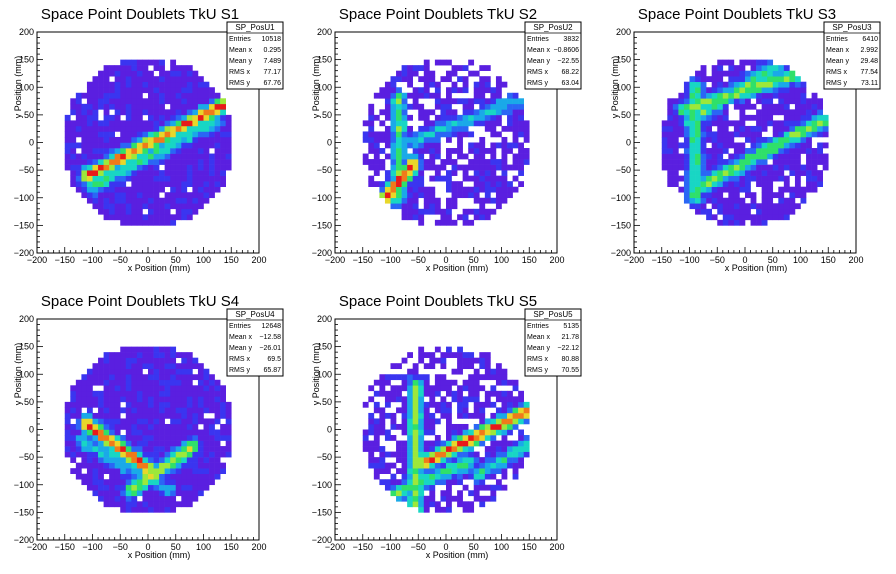 Image resolution: width=896 pixels, height=574 pixels. Describe the element at coordinates (869, 50) in the screenshot. I see `stats-row-value: 2.992` at that location.